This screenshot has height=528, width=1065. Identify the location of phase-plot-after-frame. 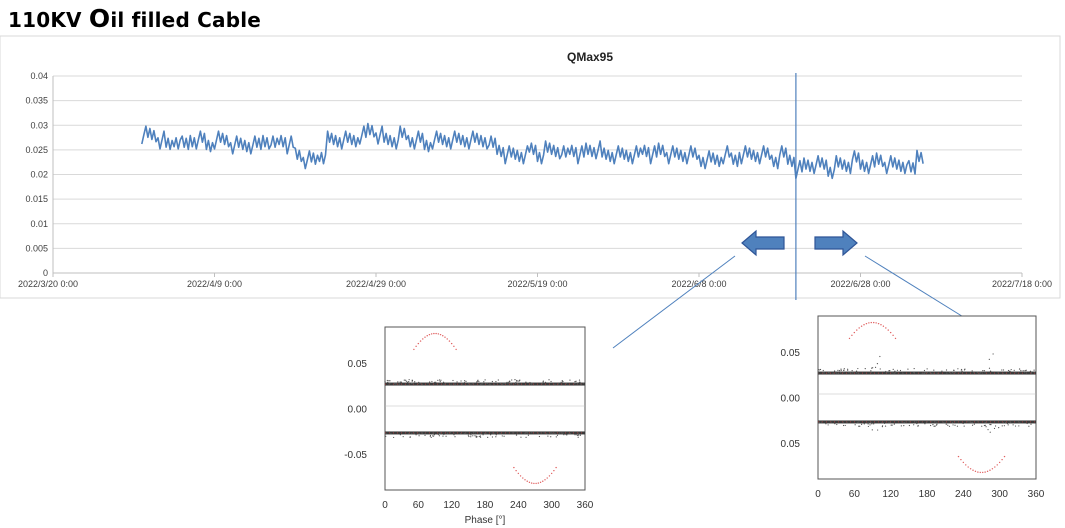
(927, 397).